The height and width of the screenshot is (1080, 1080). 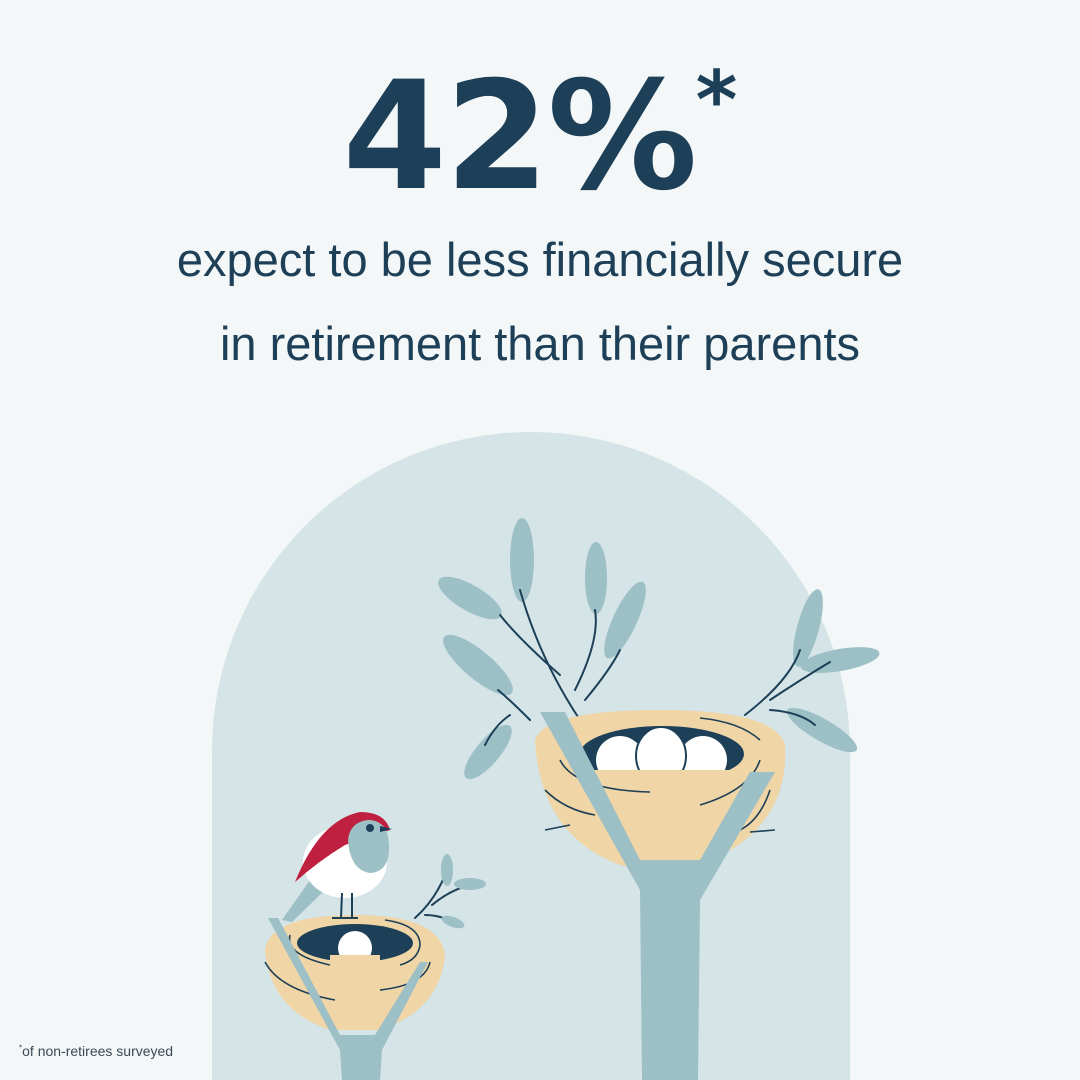 I want to click on headline-value: 42%, so click(x=520, y=137).